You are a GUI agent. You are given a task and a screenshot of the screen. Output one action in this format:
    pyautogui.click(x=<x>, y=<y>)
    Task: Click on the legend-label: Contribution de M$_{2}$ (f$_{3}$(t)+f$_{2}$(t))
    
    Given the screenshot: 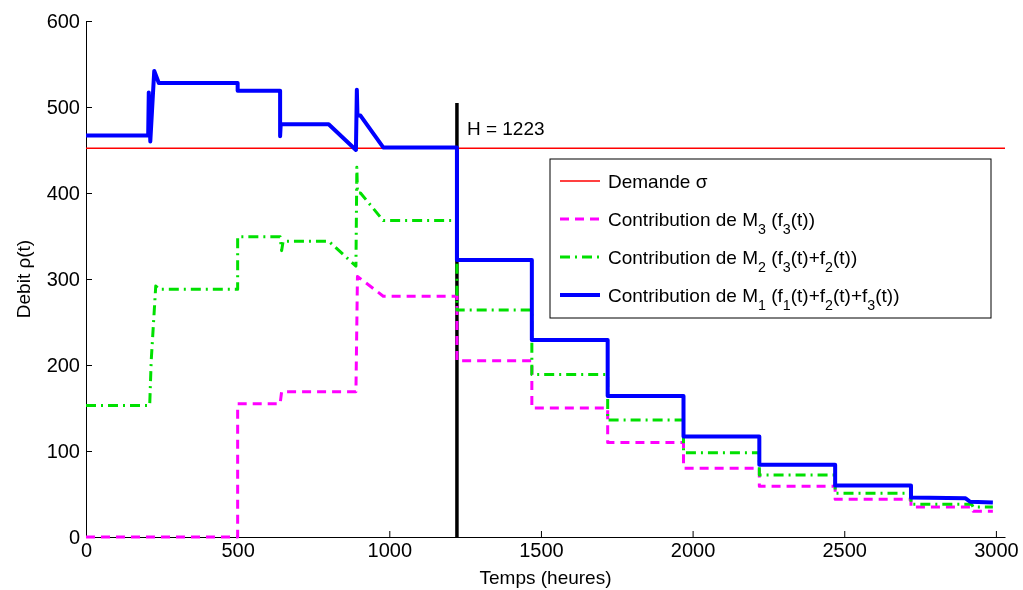 What is the action you would take?
    pyautogui.click(x=733, y=261)
    